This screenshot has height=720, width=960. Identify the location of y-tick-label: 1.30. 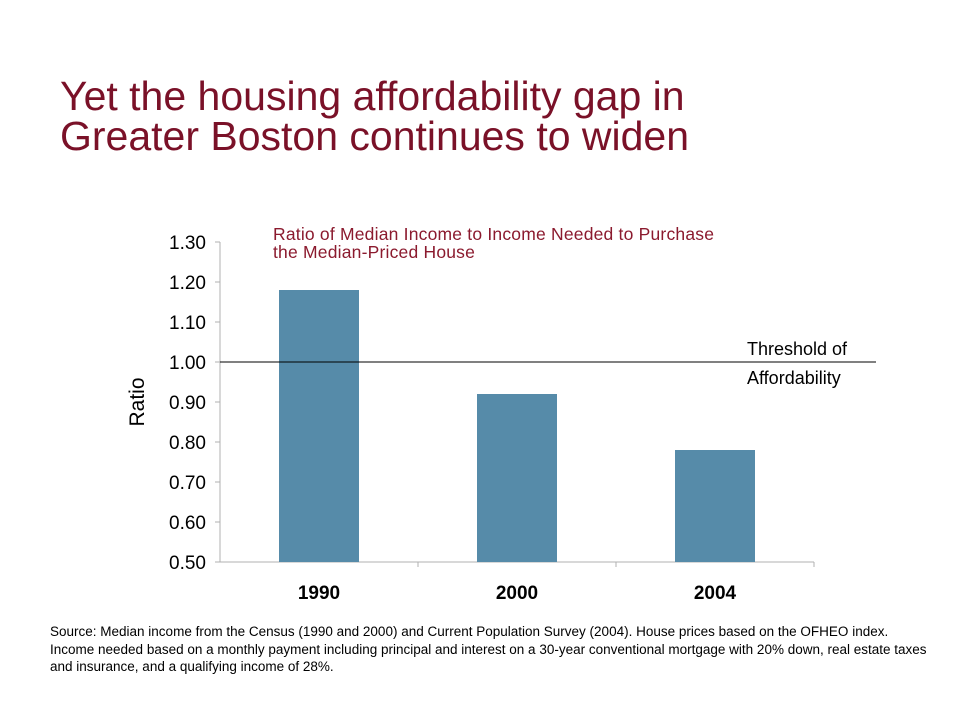
(187, 243).